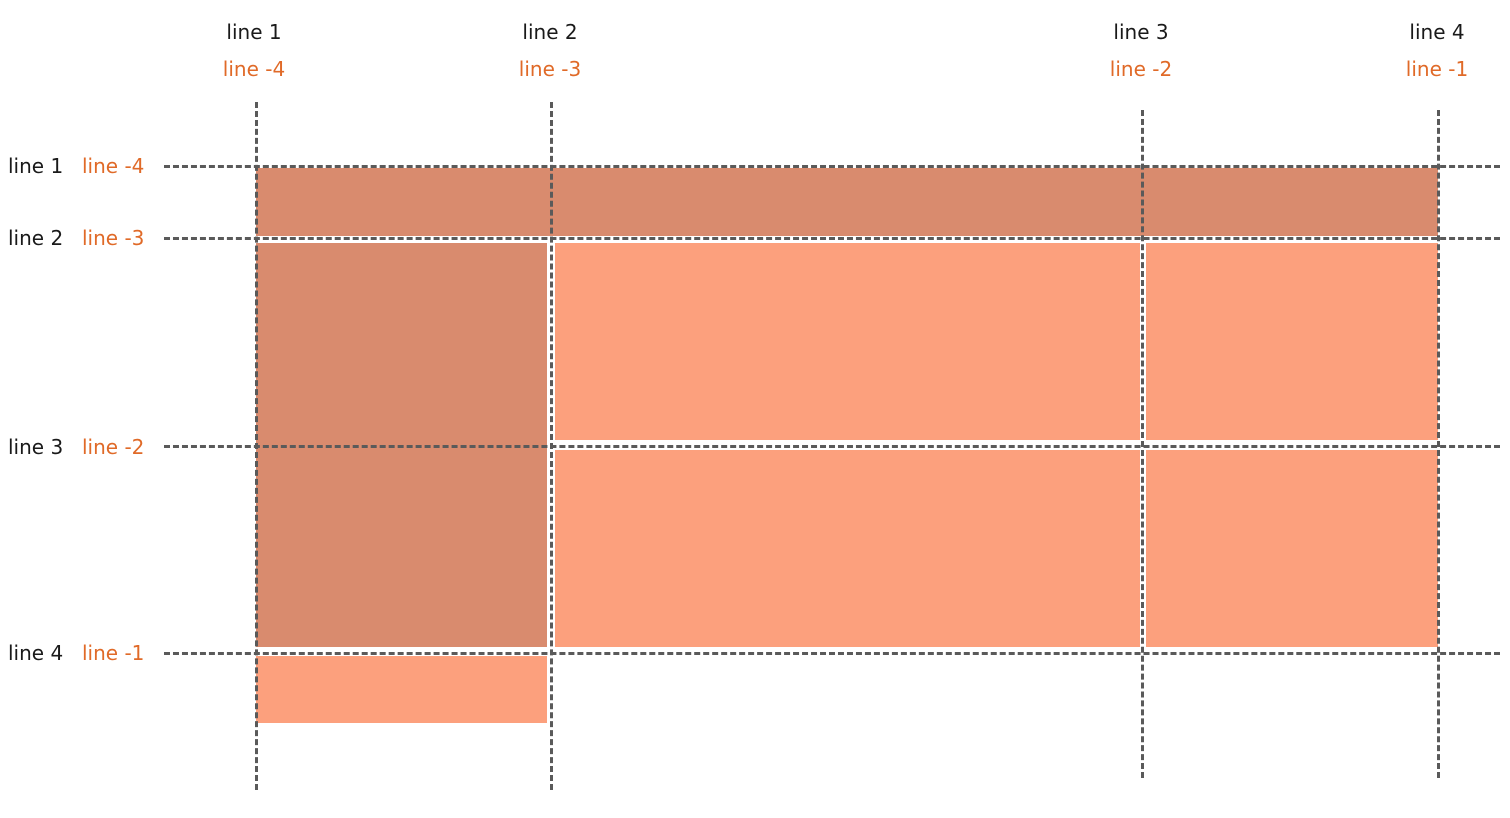 The width and height of the screenshot is (1510, 818). What do you see at coordinates (550, 69) in the screenshot?
I see `column-line-2-negative-label: line -3` at bounding box center [550, 69].